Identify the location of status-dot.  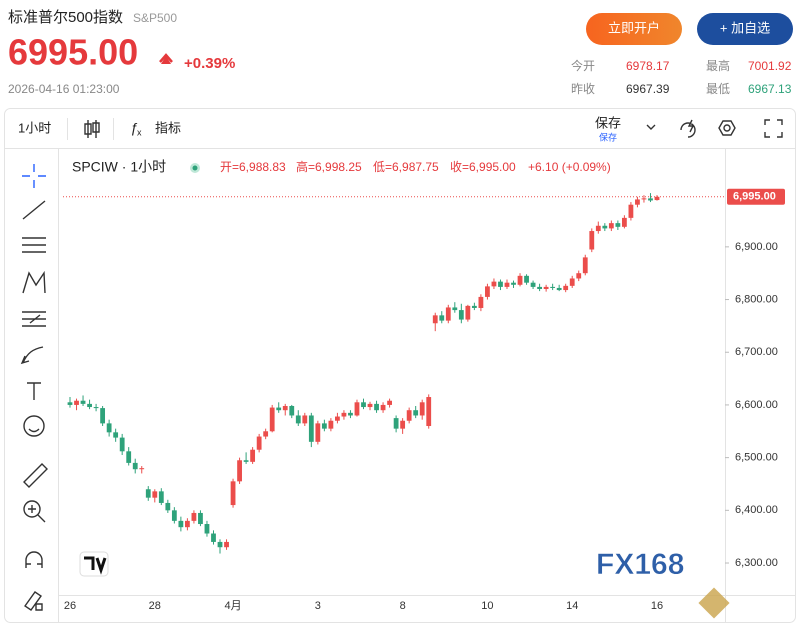
(195, 168).